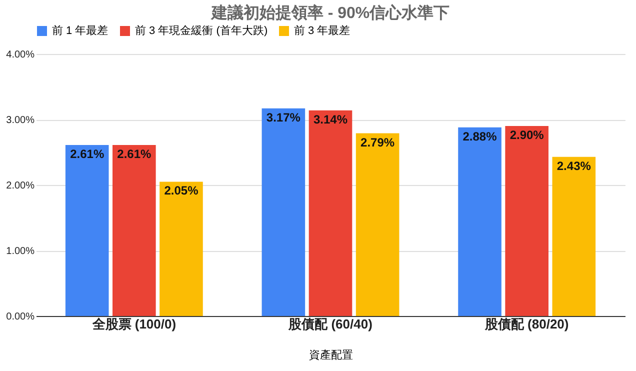 This screenshot has width=636, height=371. Describe the element at coordinates (133, 324) in the screenshot. I see `x-tick-label: 全股票 (100/0)` at that location.